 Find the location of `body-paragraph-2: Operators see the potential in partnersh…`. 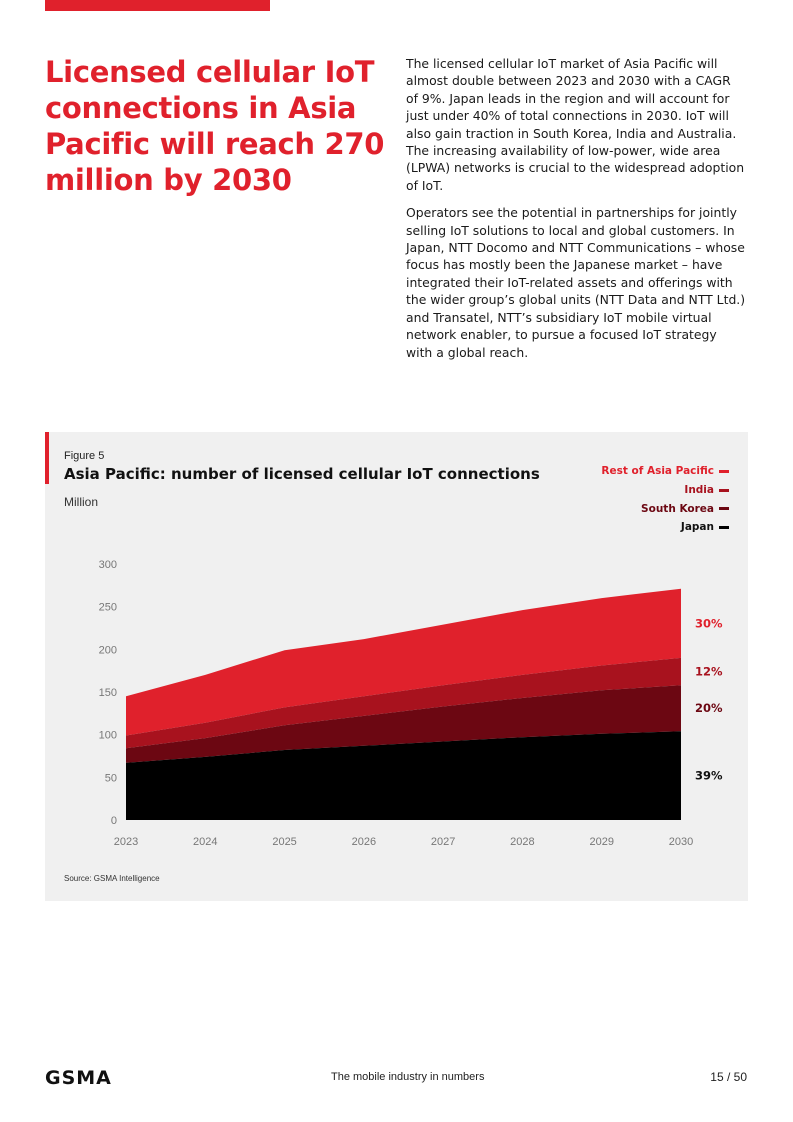

body-paragraph-2: Operators see the potential in partnersh… is located at coordinates (576, 282).